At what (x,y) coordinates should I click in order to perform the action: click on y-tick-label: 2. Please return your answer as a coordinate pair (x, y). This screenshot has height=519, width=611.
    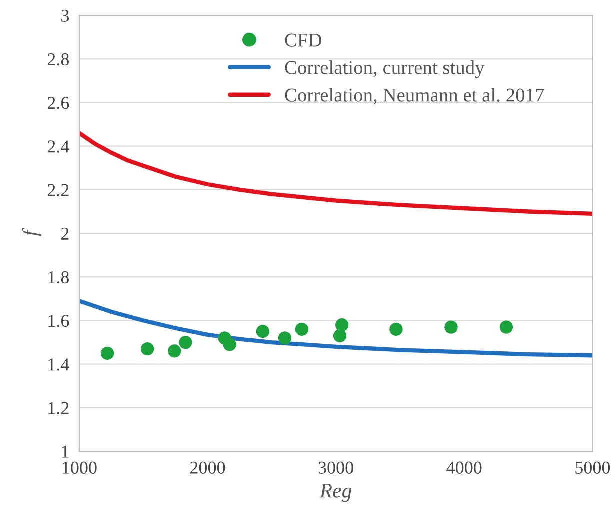
    Looking at the image, I should click on (65, 234).